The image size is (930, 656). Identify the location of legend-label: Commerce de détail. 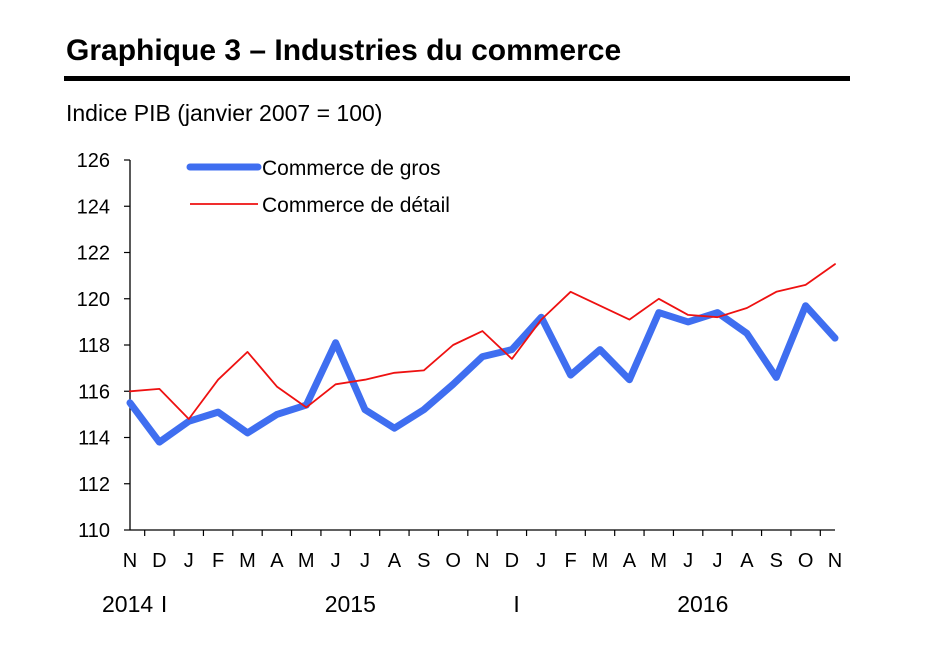
(356, 205).